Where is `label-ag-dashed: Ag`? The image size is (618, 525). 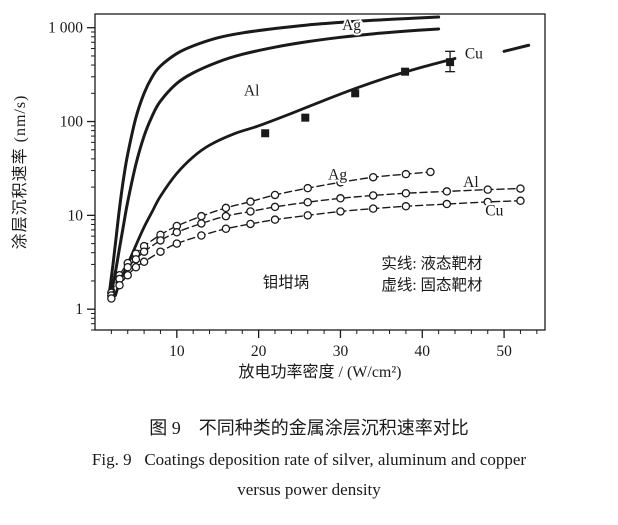
label-ag-dashed: Ag is located at coordinates (337, 175).